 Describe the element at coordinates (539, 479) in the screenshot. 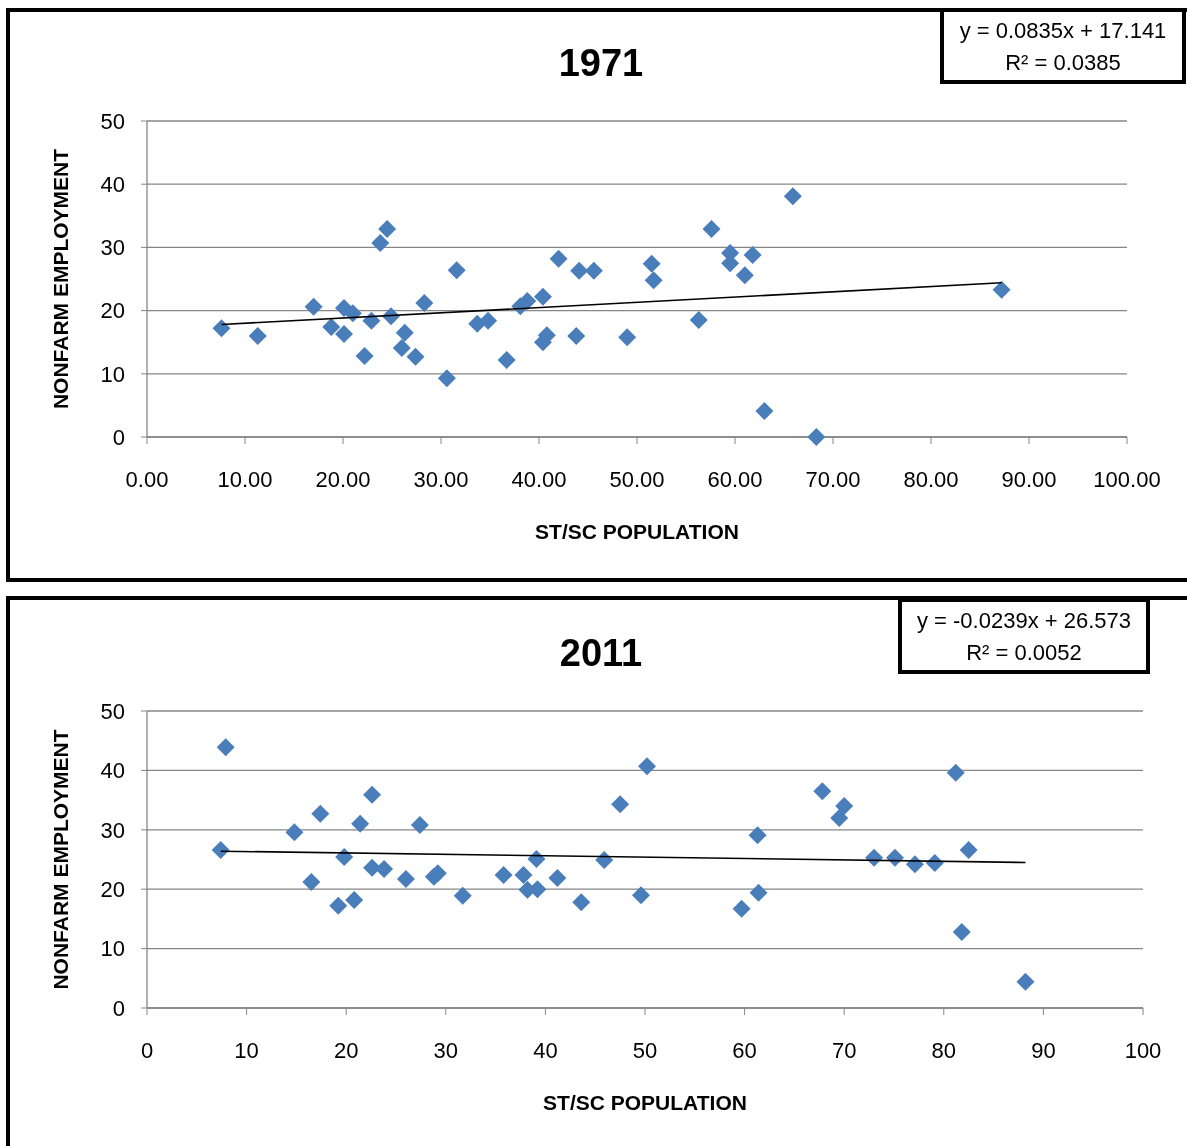

I see `x-tick-label: 40.00` at that location.